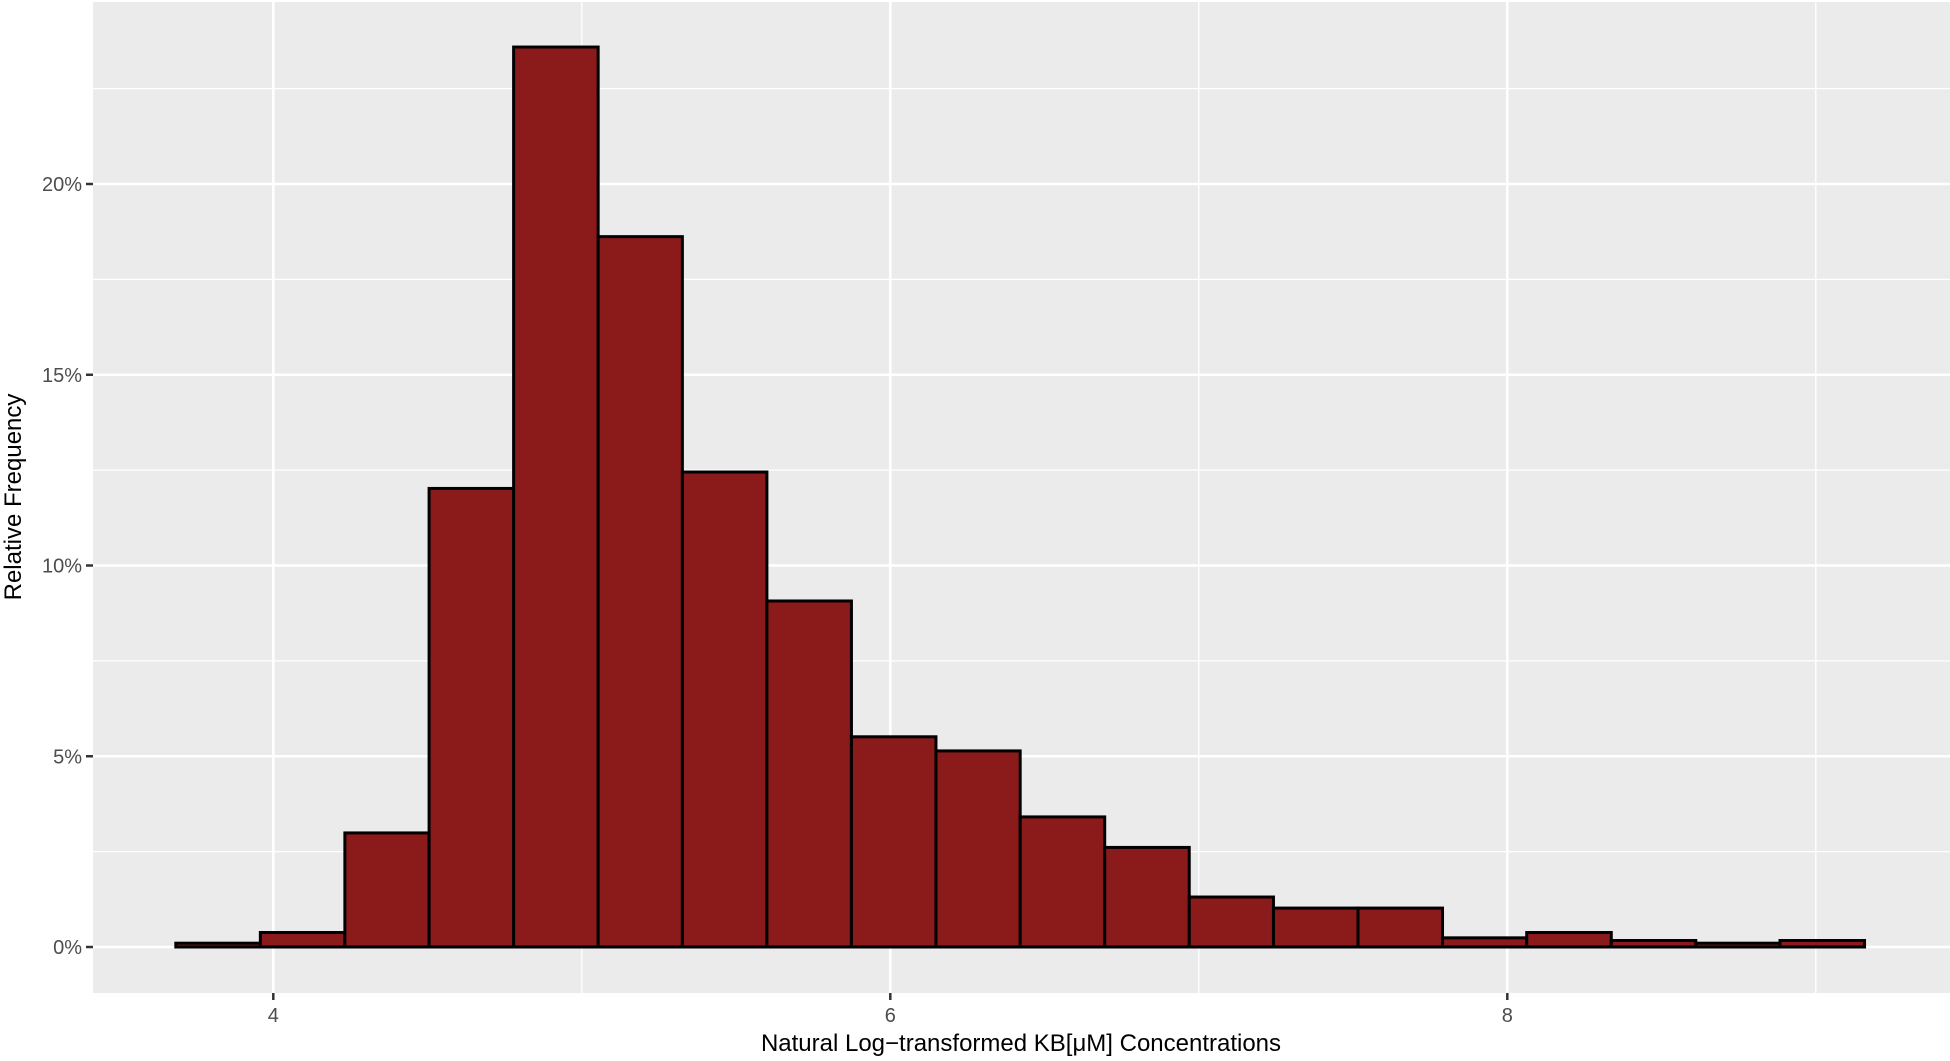  What do you see at coordinates (67, 757) in the screenshot?
I see `y-tick-label: 5%` at bounding box center [67, 757].